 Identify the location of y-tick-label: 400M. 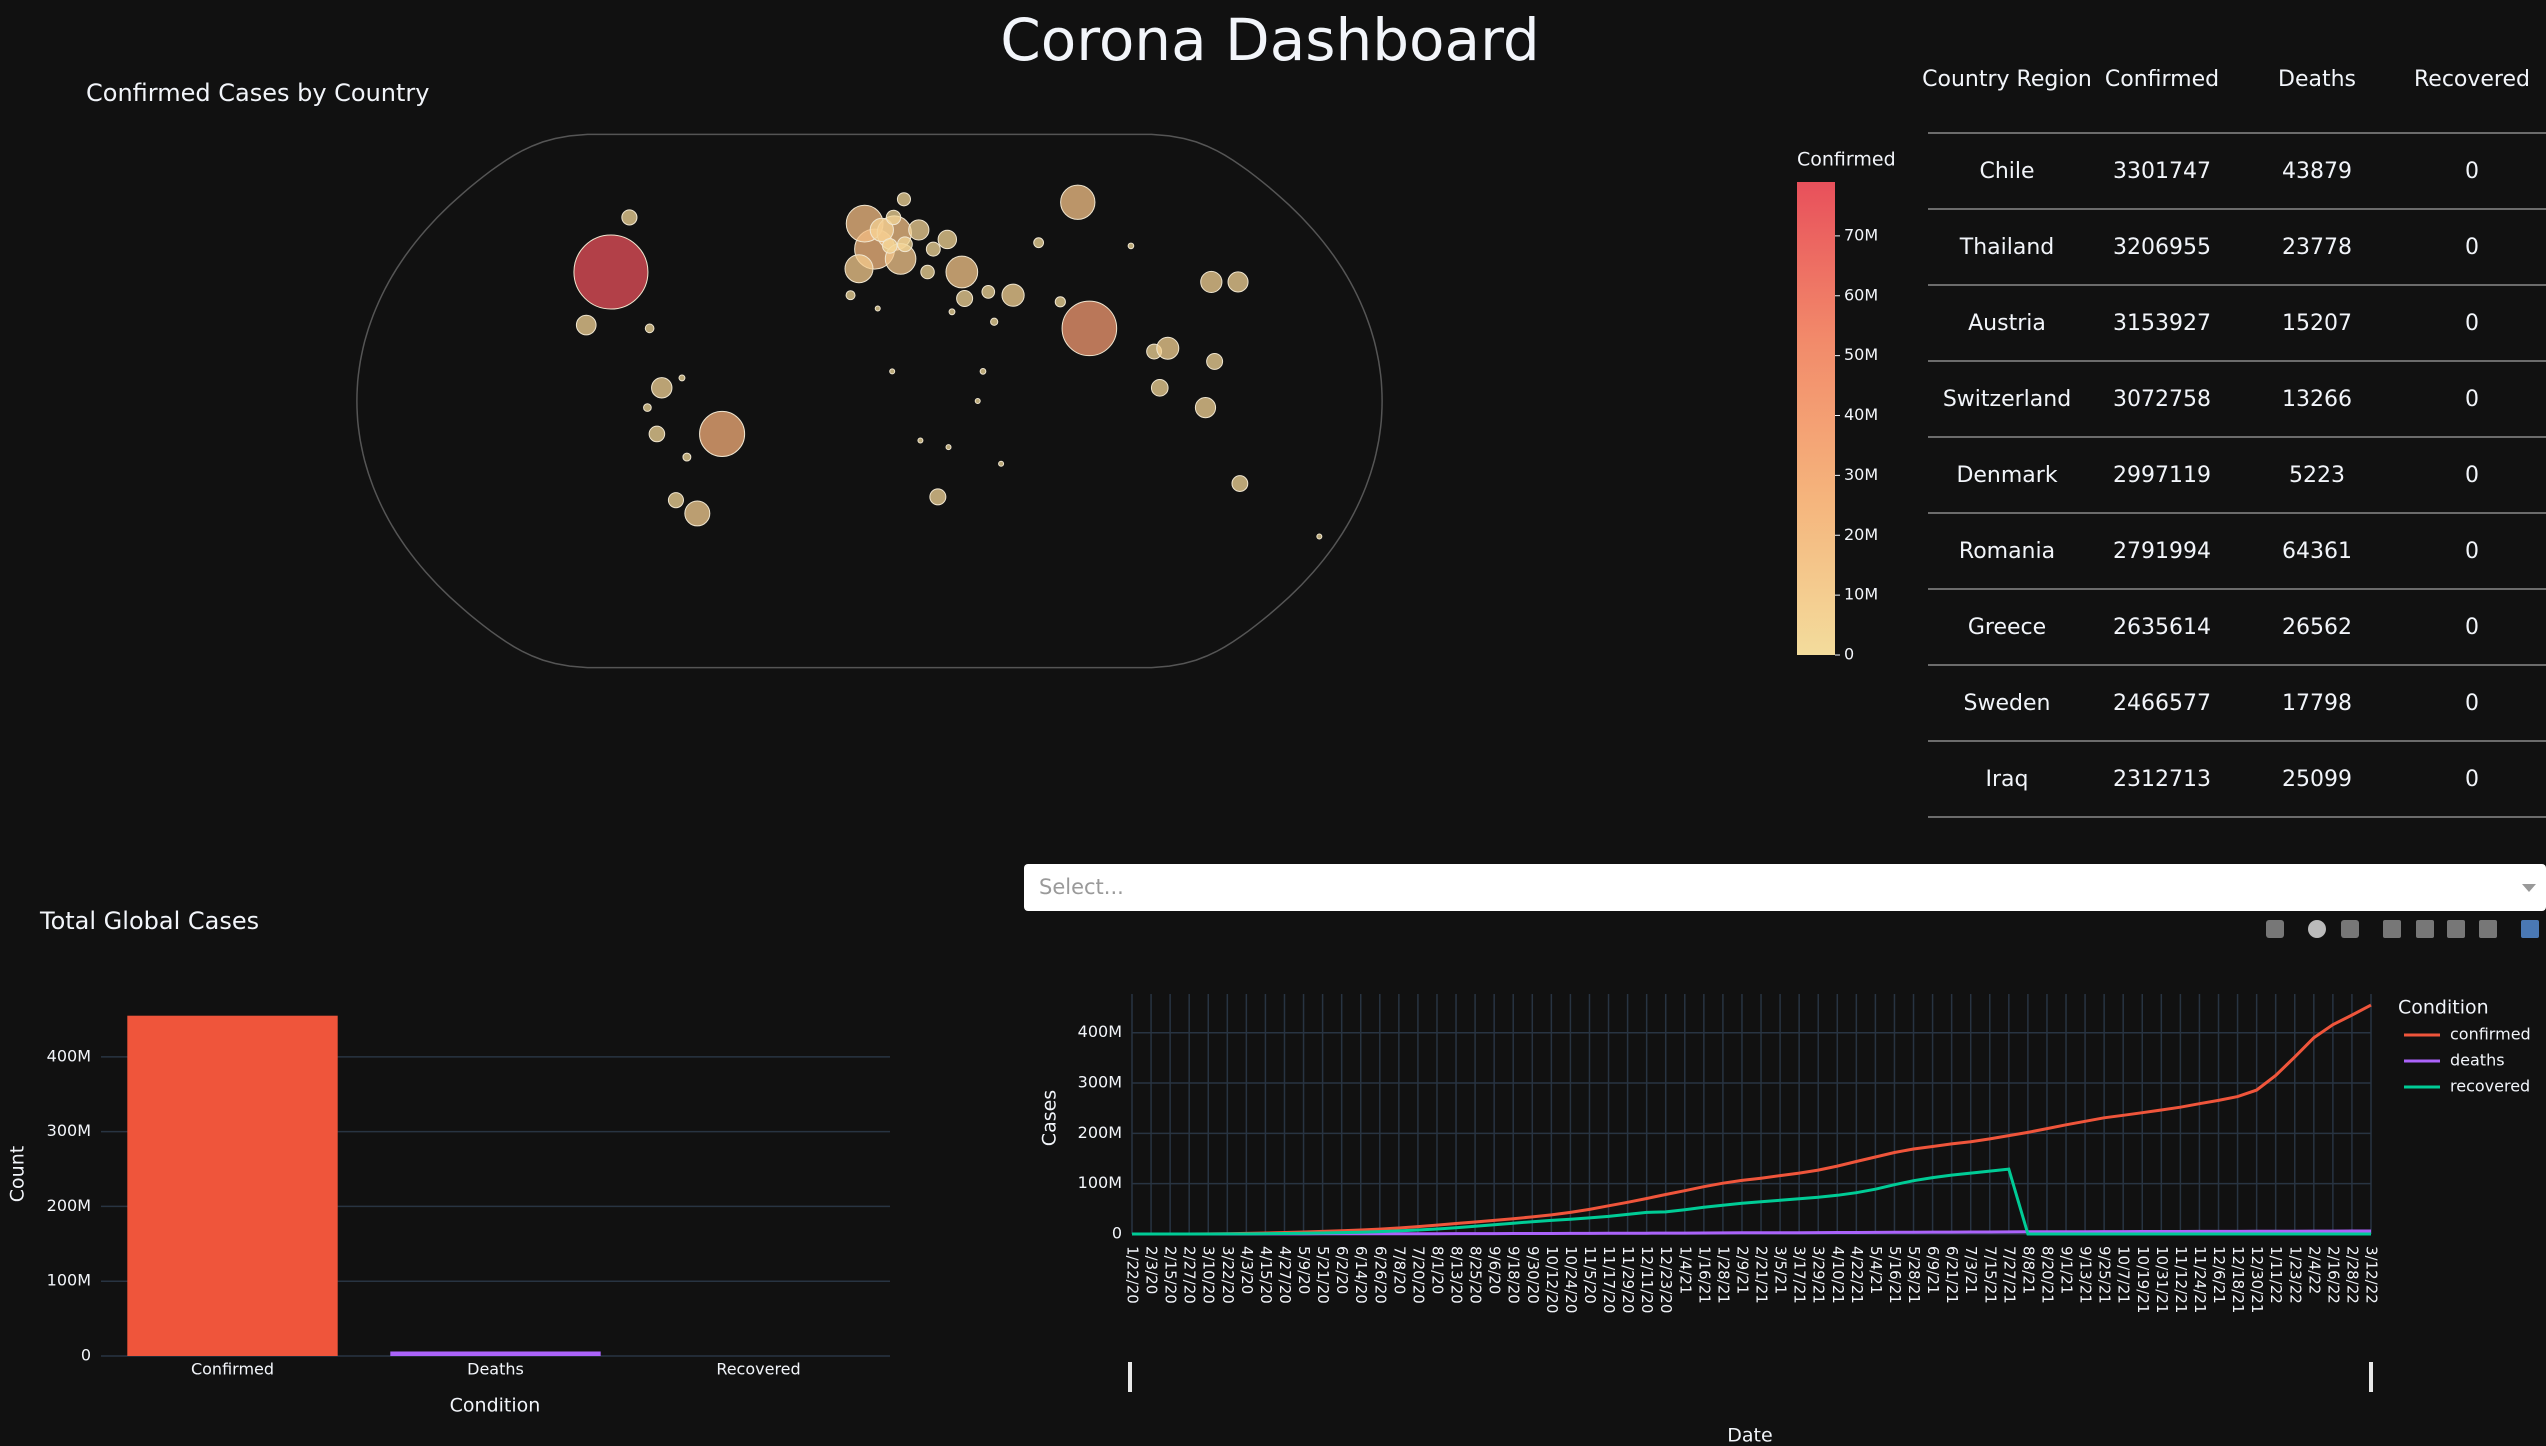
(69, 1055).